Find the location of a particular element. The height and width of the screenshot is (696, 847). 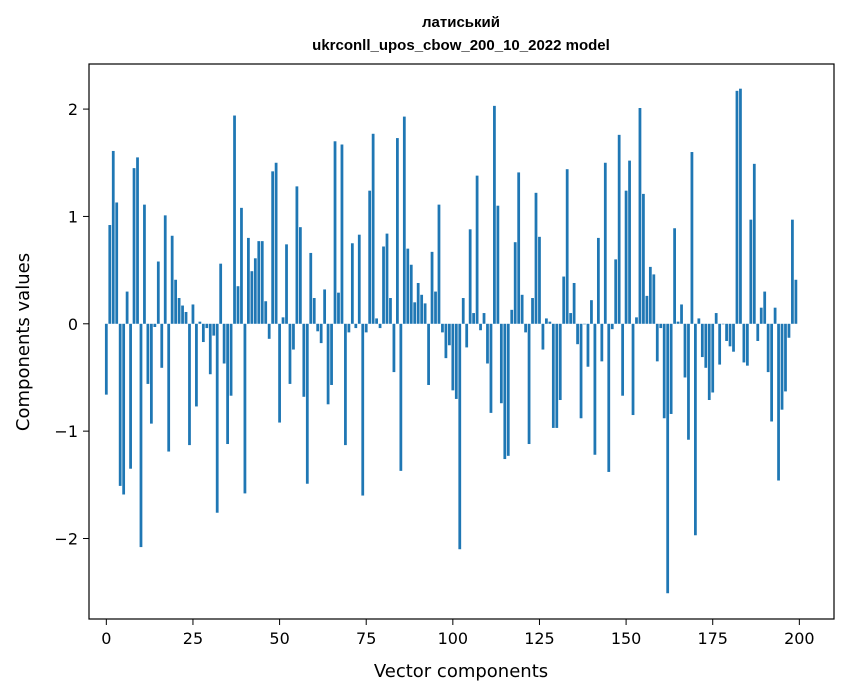

x-tick-label: 150 is located at coordinates (626, 638).